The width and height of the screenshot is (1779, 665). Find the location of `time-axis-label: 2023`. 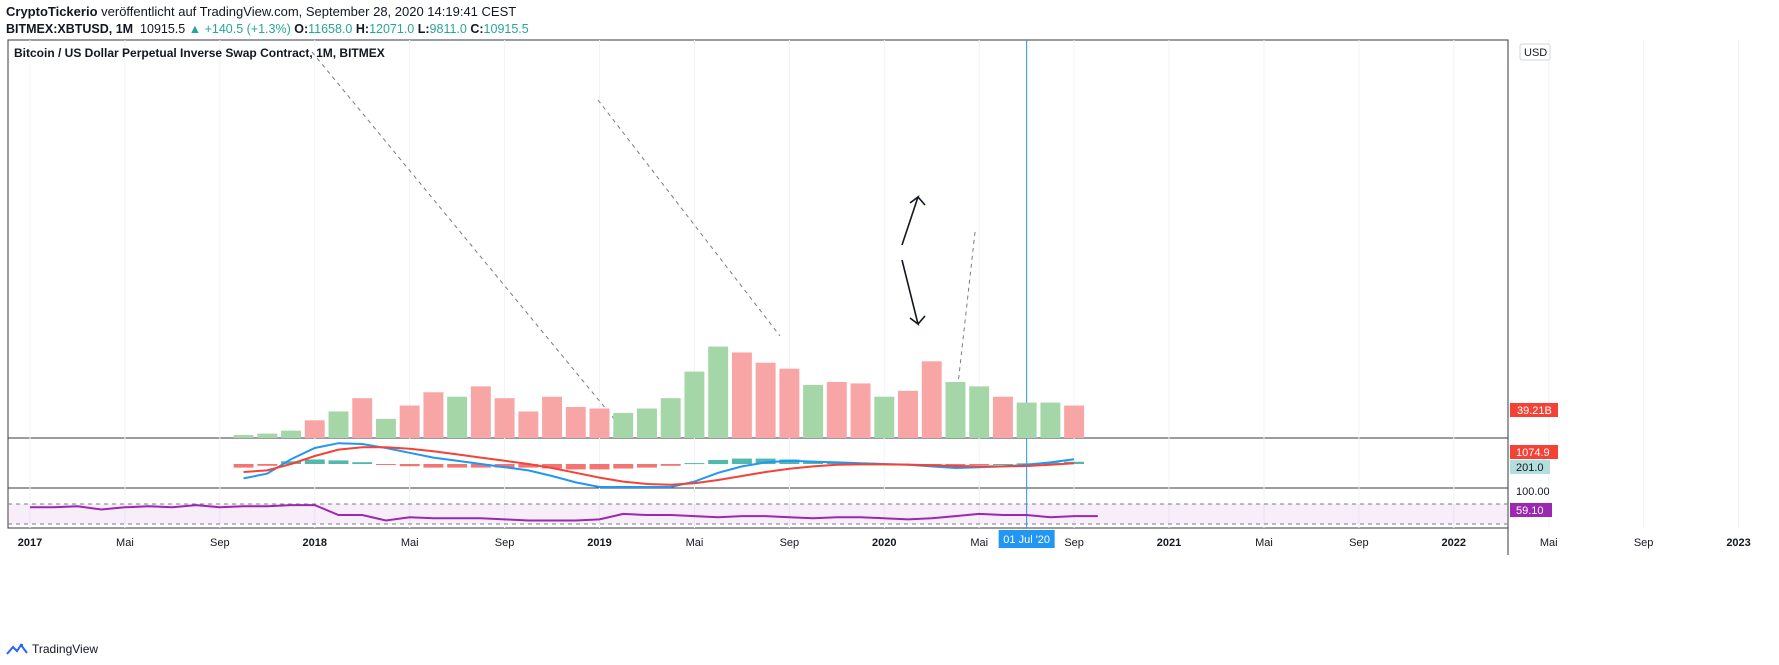

time-axis-label: 2023 is located at coordinates (1738, 543).